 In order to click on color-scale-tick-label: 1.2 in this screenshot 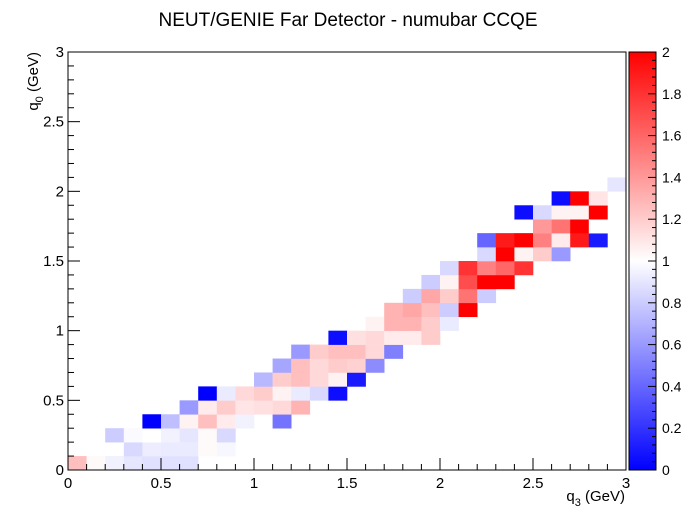, I will do `click(672, 219)`.